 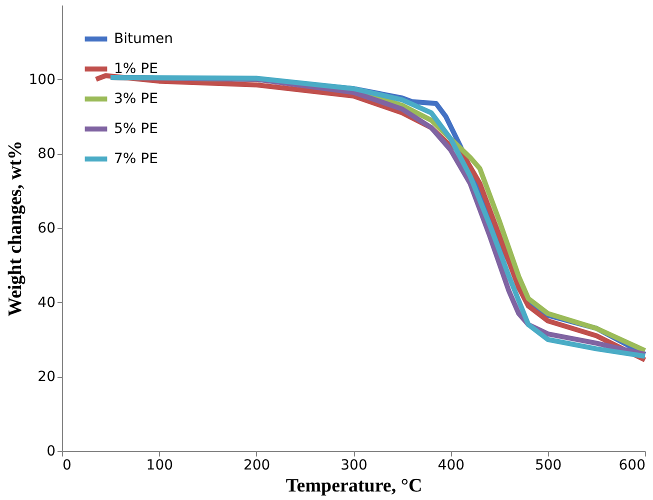 I want to click on legend-label: 3% PE, so click(x=136, y=99).